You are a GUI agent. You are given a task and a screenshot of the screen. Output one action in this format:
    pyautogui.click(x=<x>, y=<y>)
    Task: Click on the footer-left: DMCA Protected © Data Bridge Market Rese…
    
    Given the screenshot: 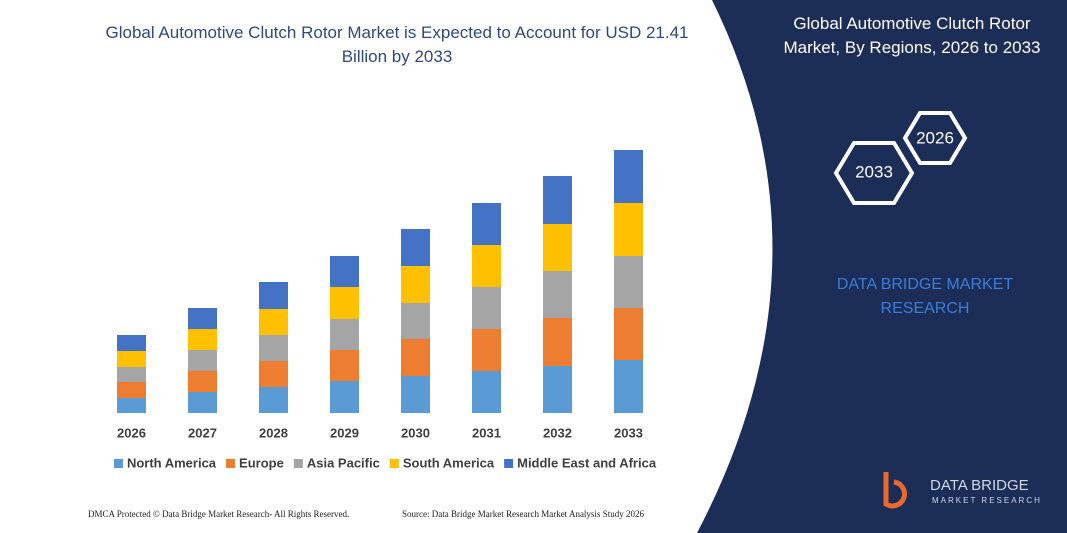 What is the action you would take?
    pyautogui.click(x=218, y=514)
    